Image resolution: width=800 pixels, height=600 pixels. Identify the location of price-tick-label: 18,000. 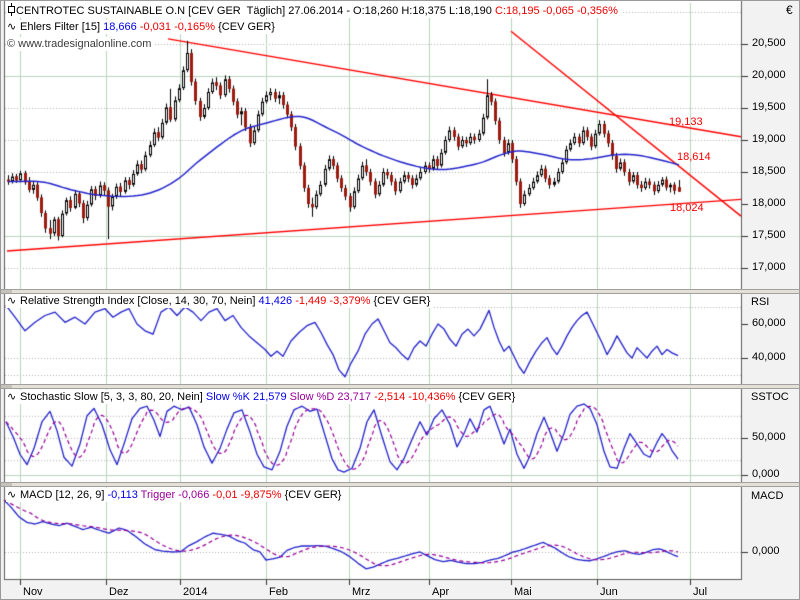
(769, 203).